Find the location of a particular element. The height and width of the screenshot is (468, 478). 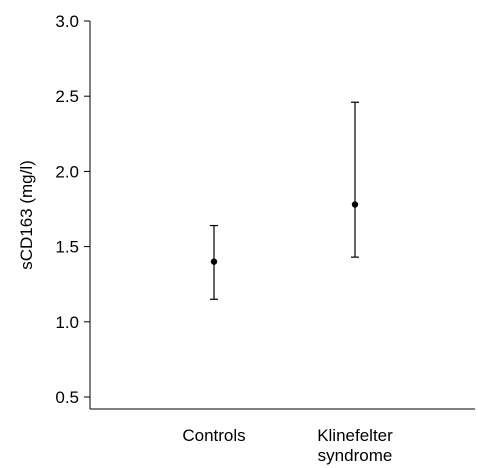

y-axis-title: sCD163 (mg/l) is located at coordinates (26, 215).